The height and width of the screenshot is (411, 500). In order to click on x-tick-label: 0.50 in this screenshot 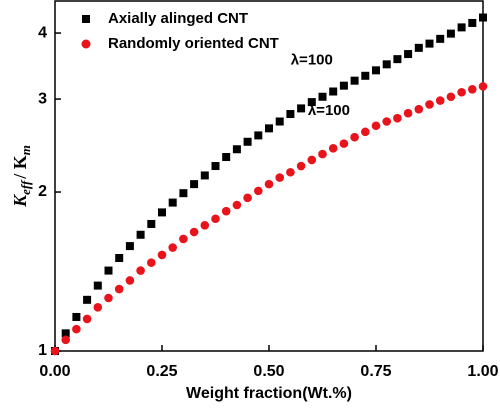, I will do `click(268, 371)`.